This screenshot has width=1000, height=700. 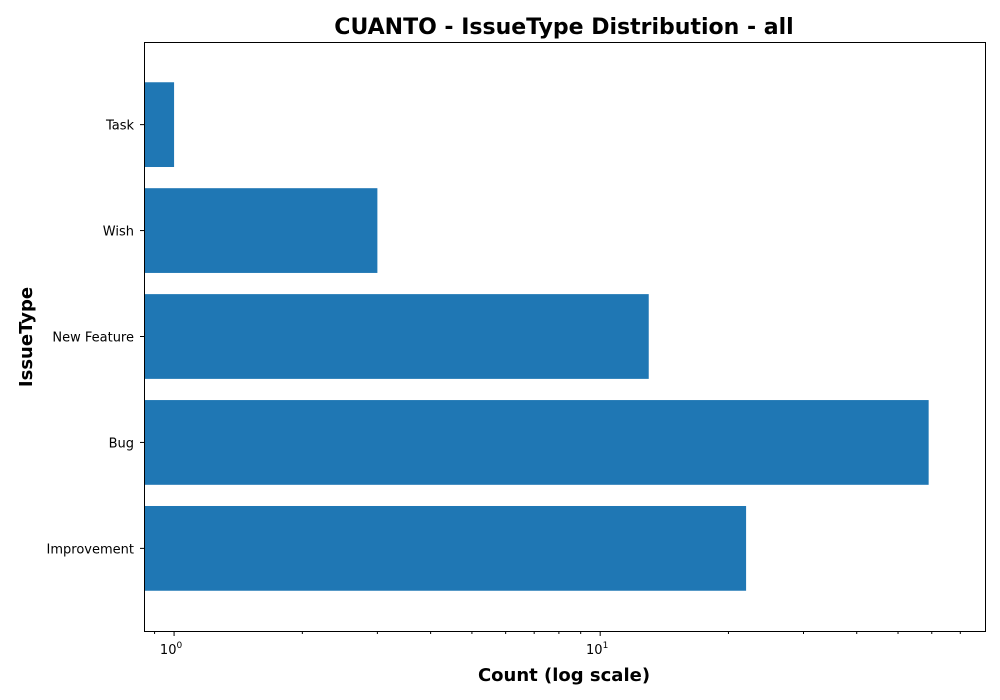 What do you see at coordinates (26, 337) in the screenshot?
I see `y-axis-label: IssueType` at bounding box center [26, 337].